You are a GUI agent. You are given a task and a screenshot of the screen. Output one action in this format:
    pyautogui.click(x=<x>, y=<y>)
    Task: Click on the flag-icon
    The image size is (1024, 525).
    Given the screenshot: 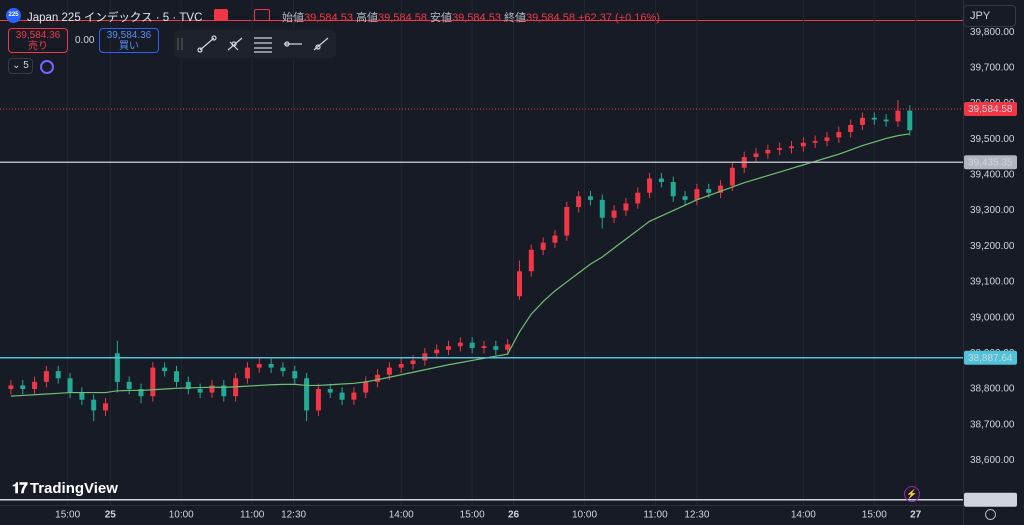 What is the action you would take?
    pyautogui.click(x=221, y=15)
    